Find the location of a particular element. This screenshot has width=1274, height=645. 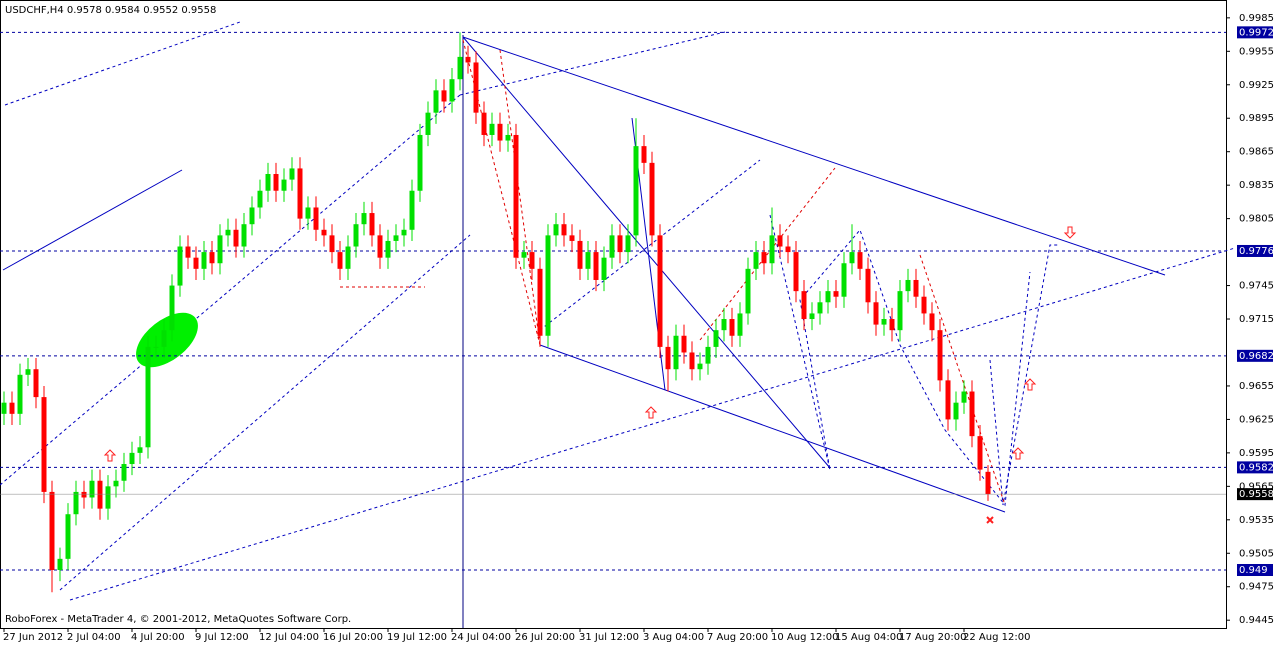

y-tick-label: 0.9805 is located at coordinates (1256, 219).